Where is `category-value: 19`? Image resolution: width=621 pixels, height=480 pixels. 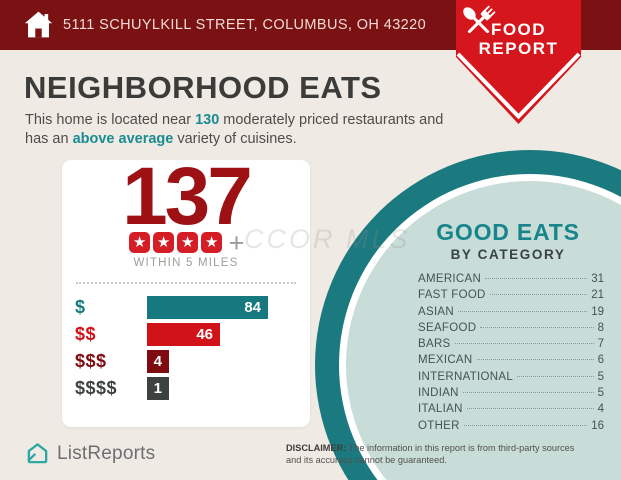
category-value: 19 is located at coordinates (597, 311).